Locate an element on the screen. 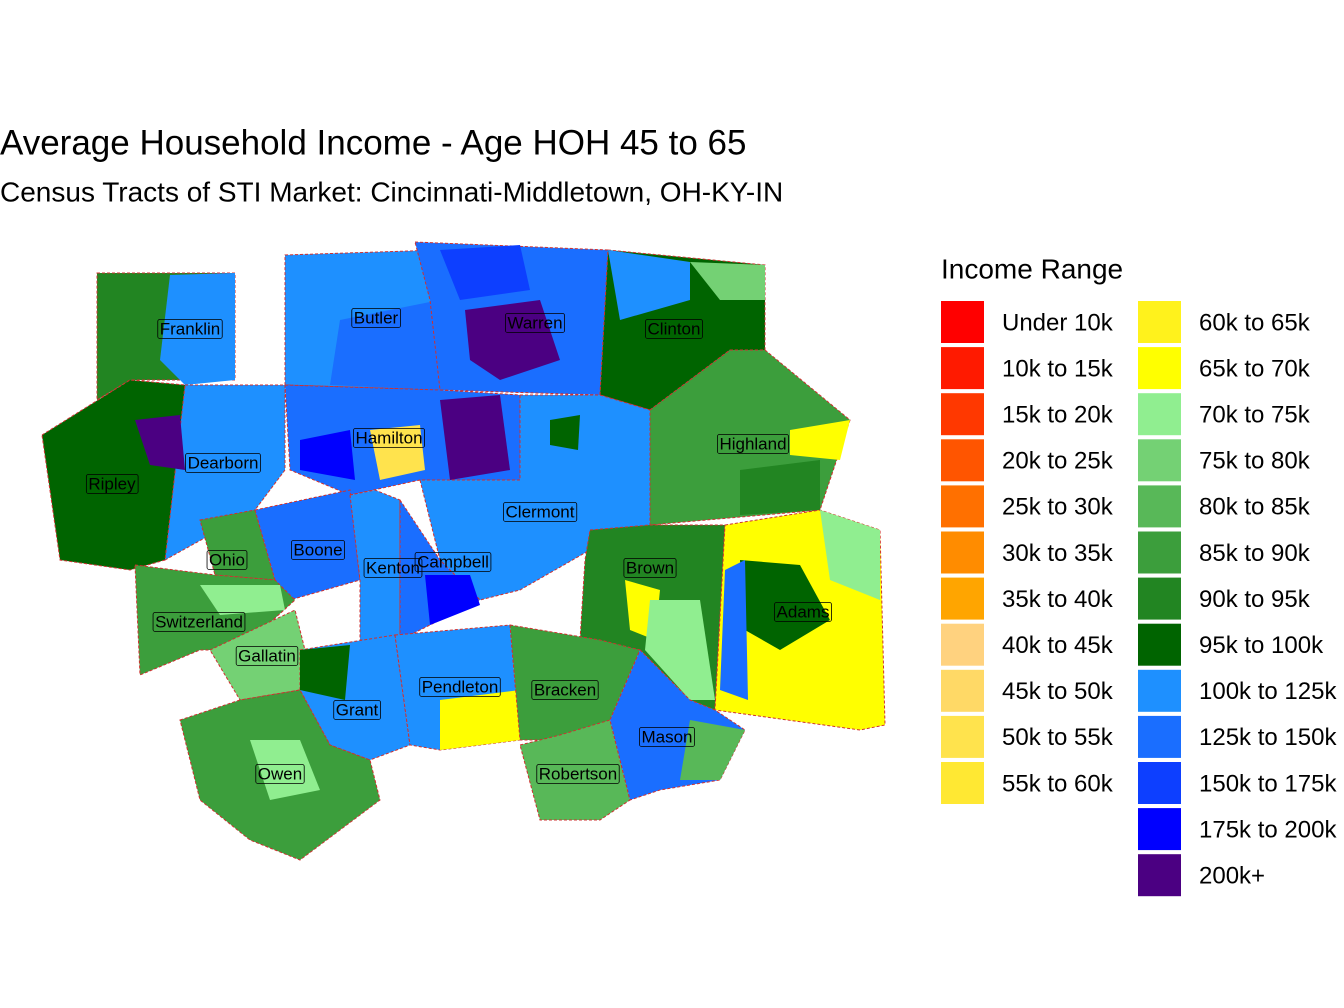 Image resolution: width=1344 pixels, height=1008 pixels. legend-label: 60k to 65k is located at coordinates (1255, 322).